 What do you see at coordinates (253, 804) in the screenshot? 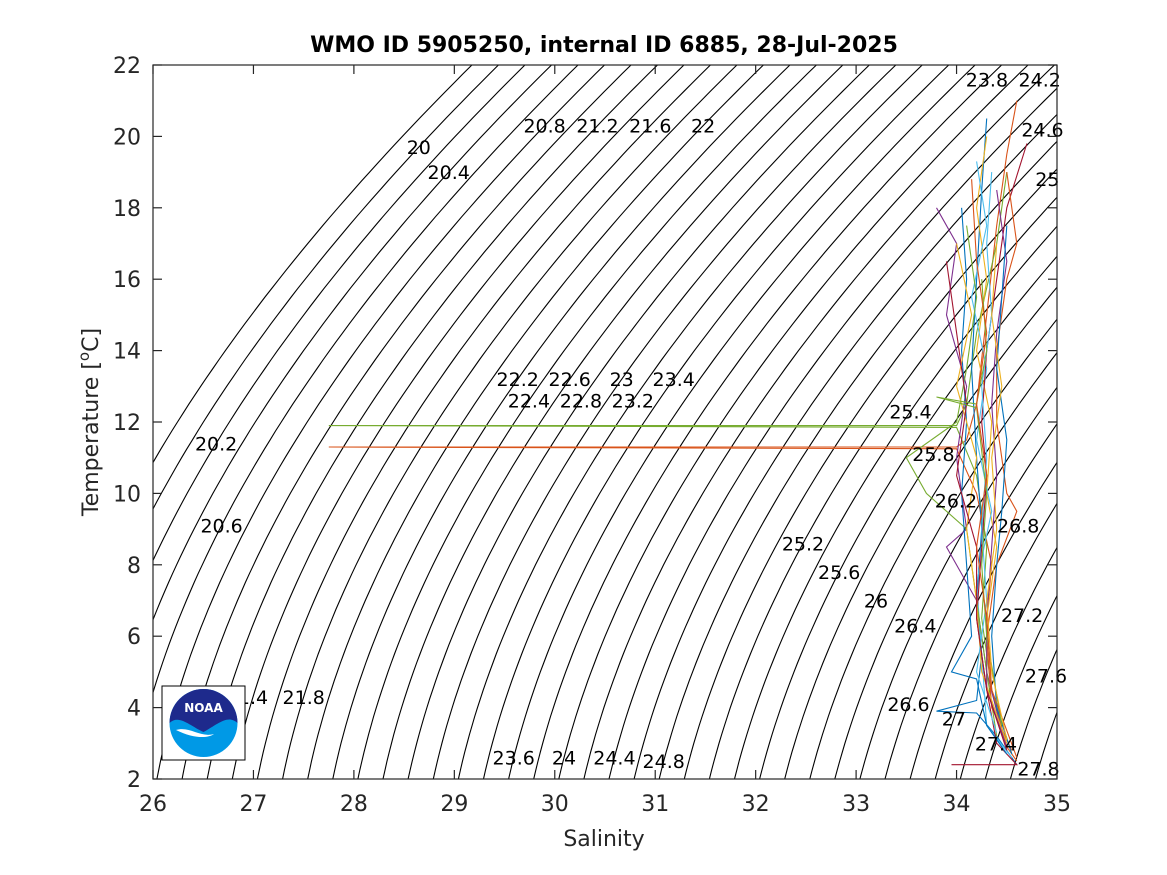
I see `x-tick-label: 27` at bounding box center [253, 804].